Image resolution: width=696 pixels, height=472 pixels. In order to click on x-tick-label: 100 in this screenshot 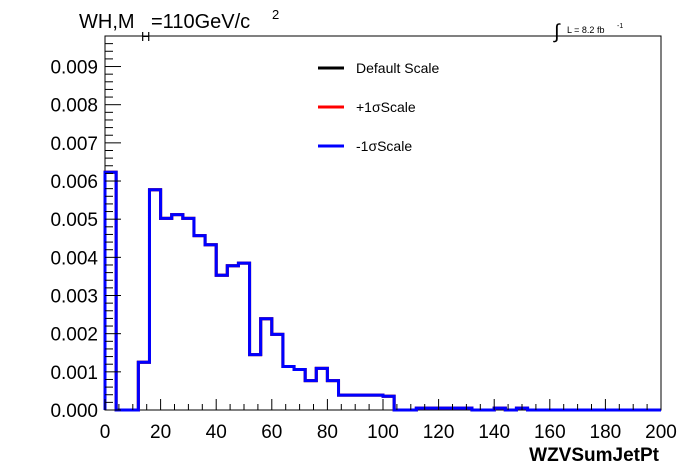, I will do `click(383, 432)`.